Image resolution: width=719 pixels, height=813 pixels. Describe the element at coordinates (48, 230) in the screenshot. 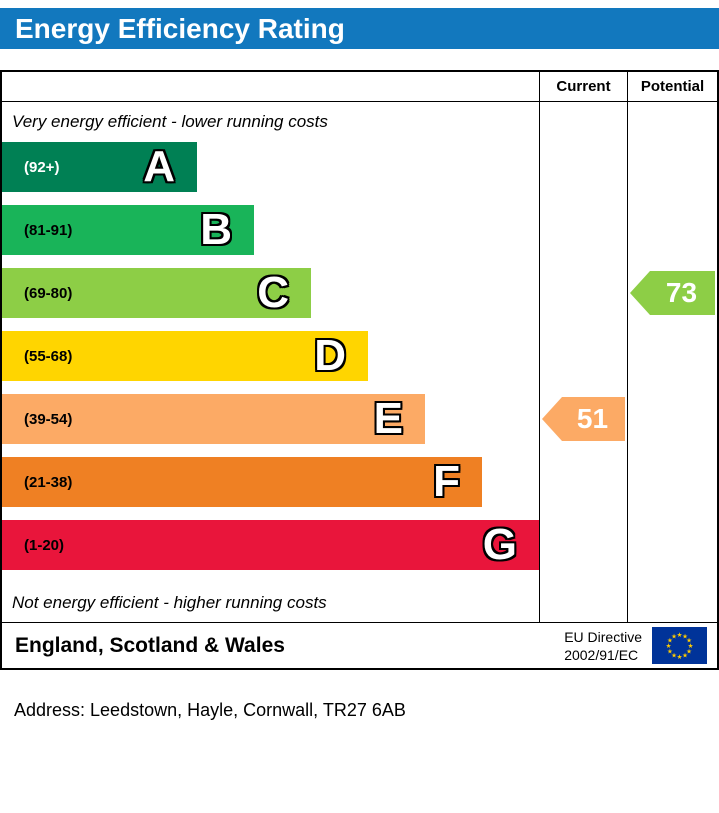

I see `band-range-label: (81-91)` at that location.